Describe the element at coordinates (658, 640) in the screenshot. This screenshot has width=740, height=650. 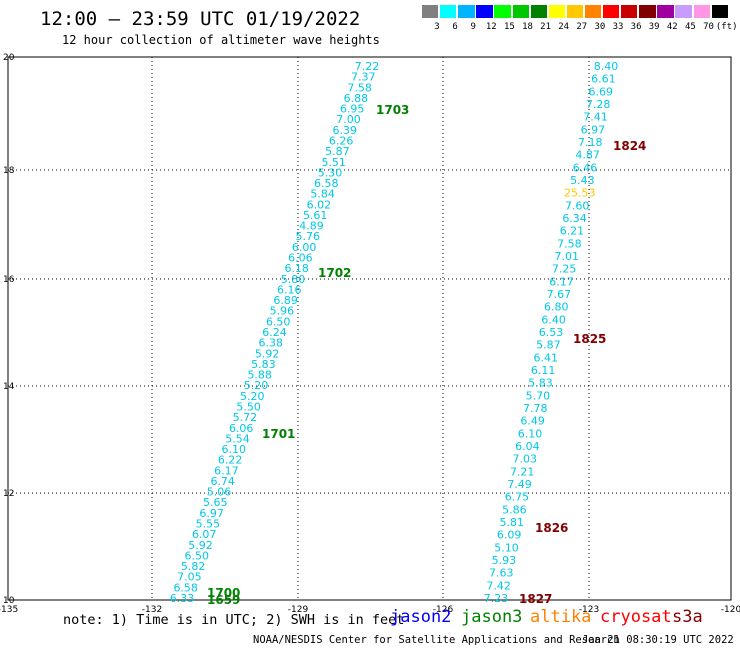
I see `generated-timestamp: Jan 21 08:30:19 UTC 2022` at that location.